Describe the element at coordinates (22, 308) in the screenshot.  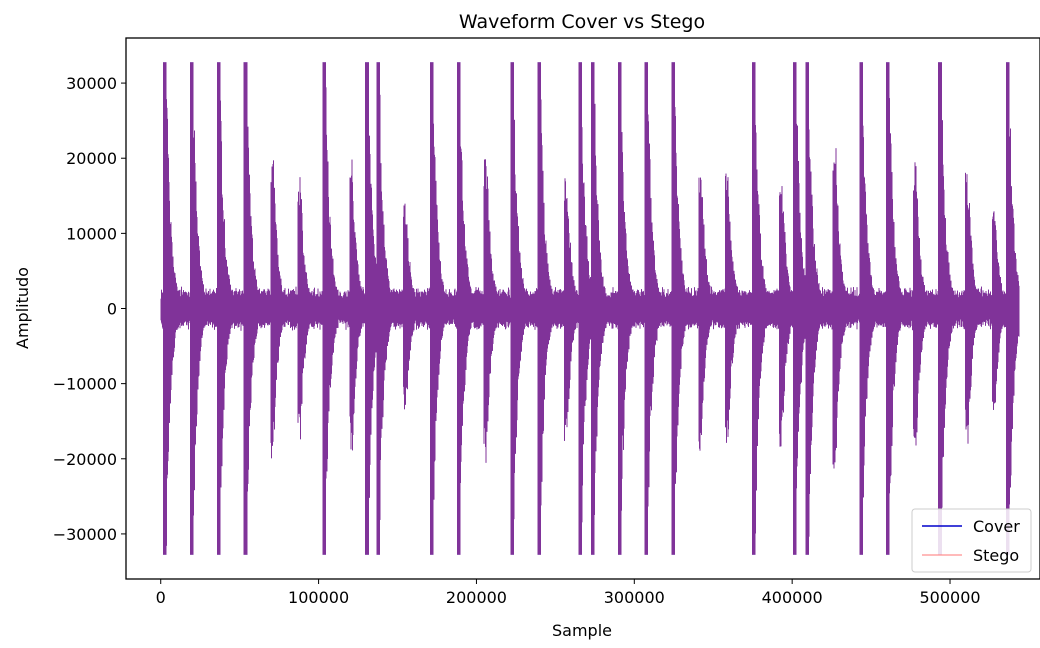
I see `y-axis-label: Amplitudo` at that location.